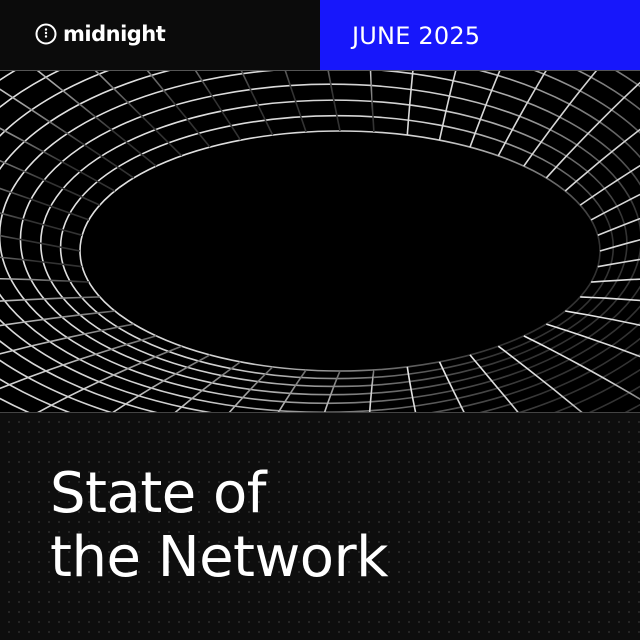 The width and height of the screenshot is (640, 640). I want to click on title-line-1: State of, so click(158, 493).